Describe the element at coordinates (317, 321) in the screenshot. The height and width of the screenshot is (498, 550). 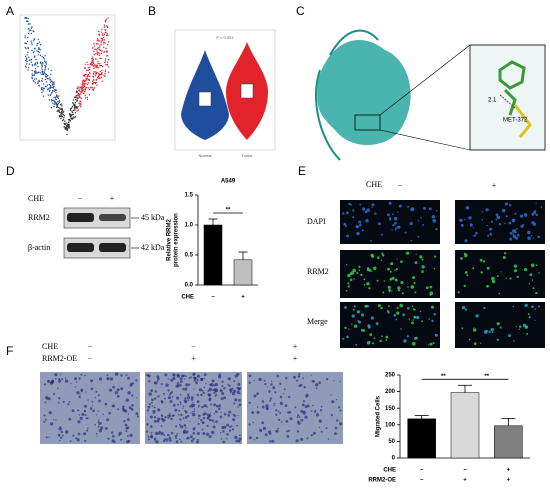
I see `row-label: Merge` at that location.